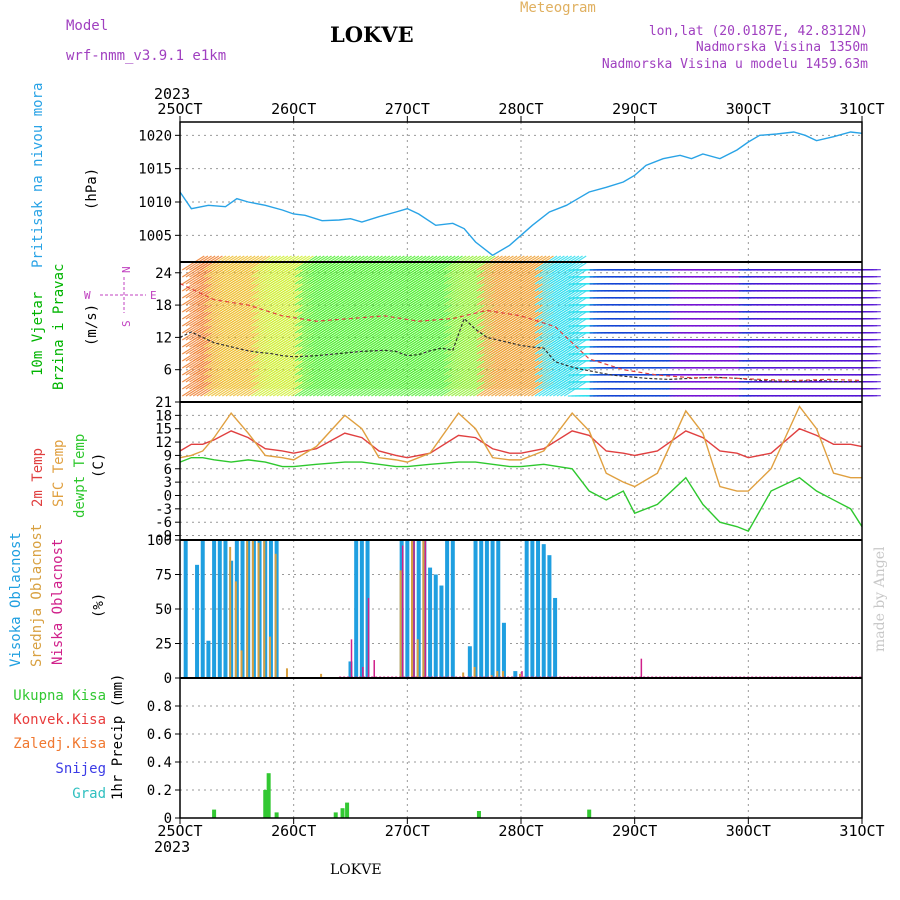 The width and height of the screenshot is (900, 900). What do you see at coordinates (87, 295) in the screenshot?
I see `compass-w: W` at bounding box center [87, 295].